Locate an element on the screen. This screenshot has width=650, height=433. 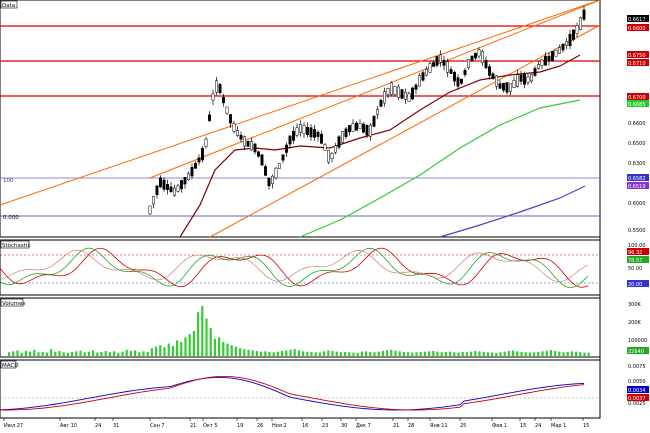
svg-text: 0.6617 is located at coordinates (637, 20).